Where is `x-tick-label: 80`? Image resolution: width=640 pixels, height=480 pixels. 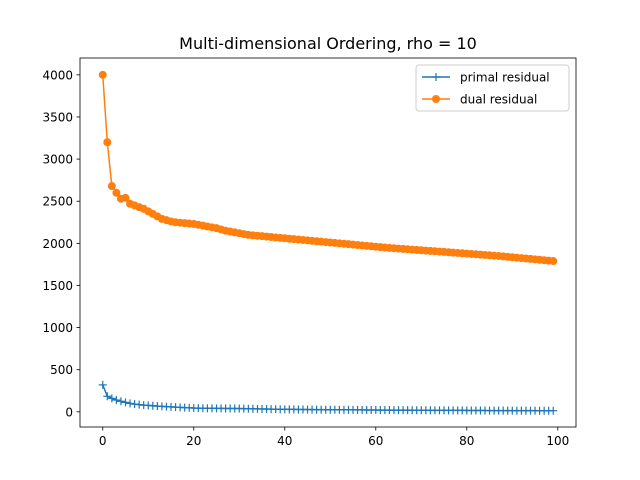
x-tick-label: 80 is located at coordinates (466, 441).